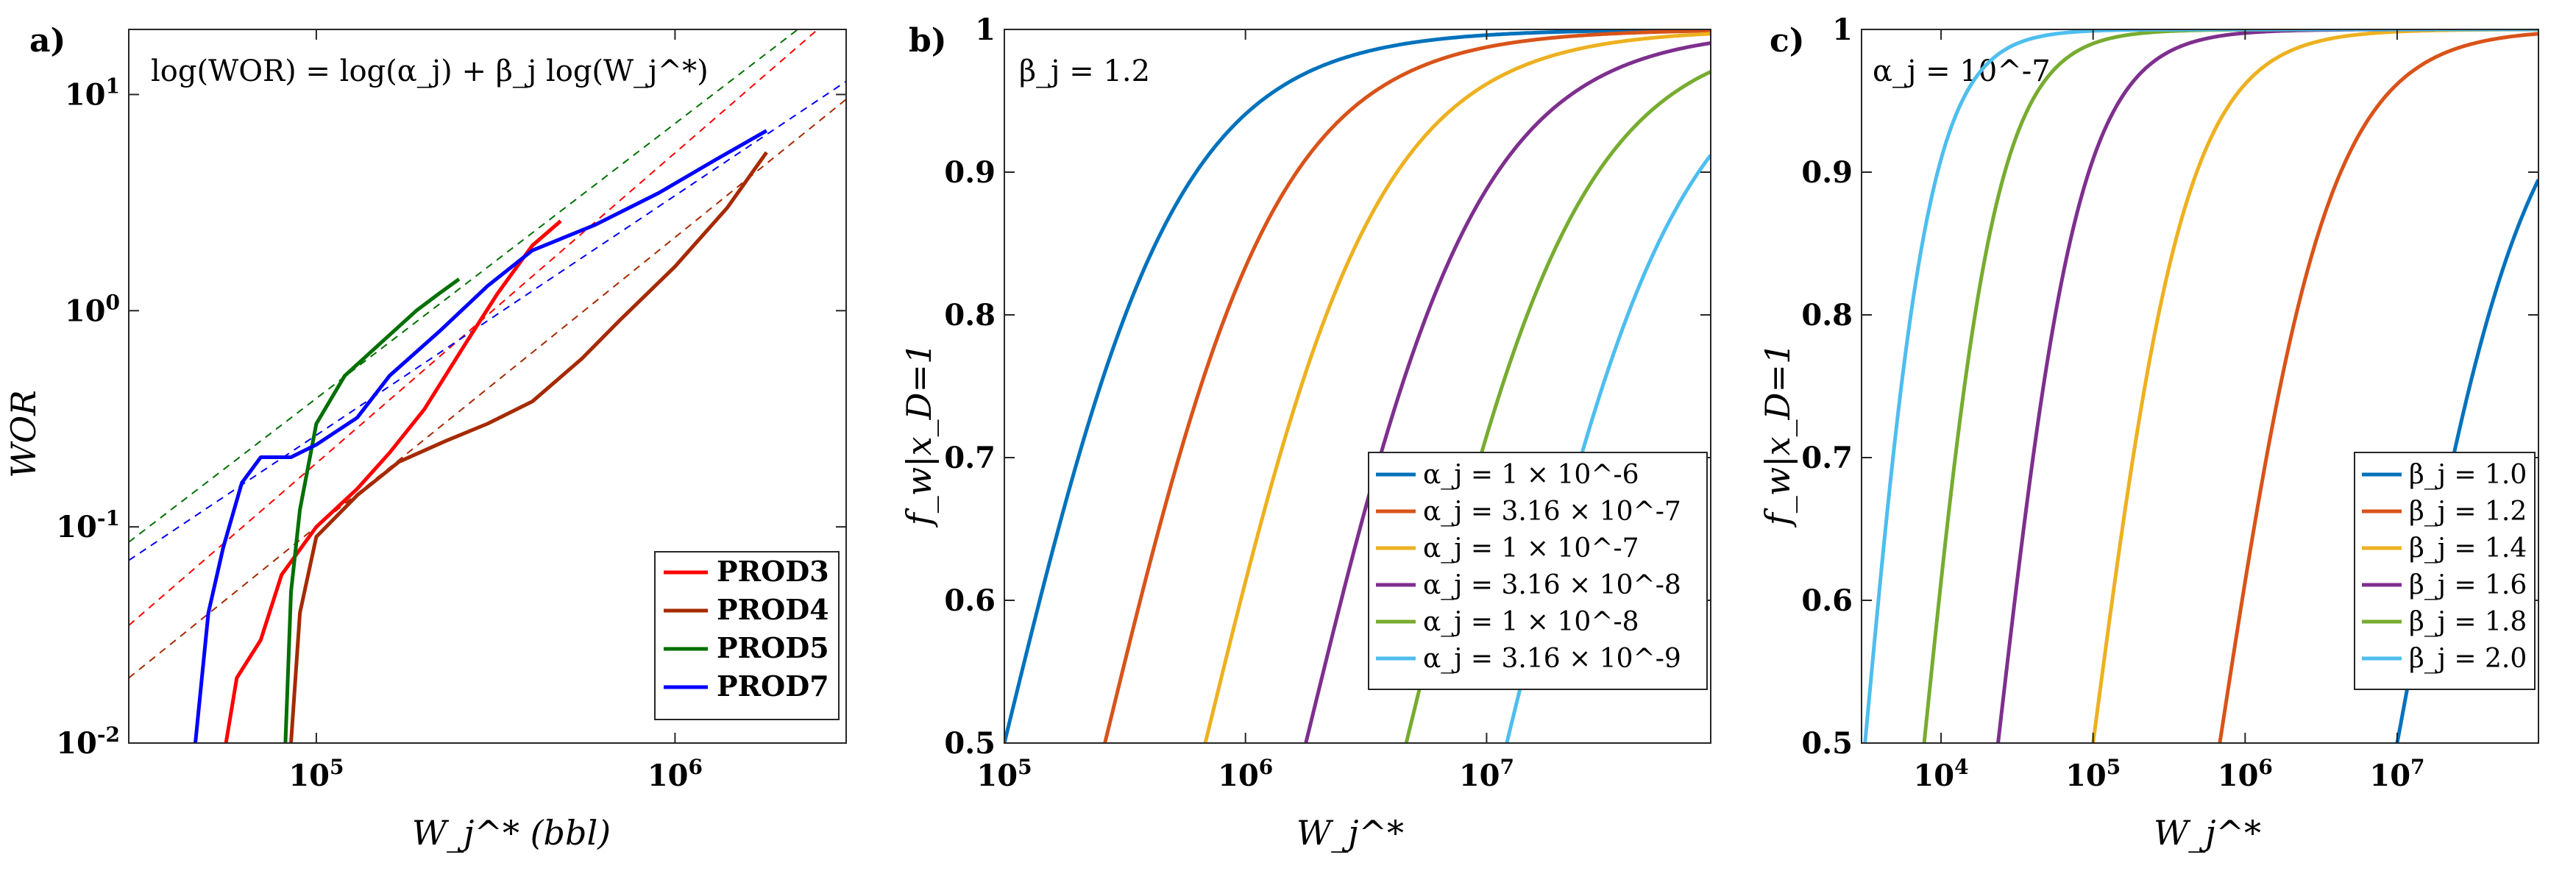  Describe the element at coordinates (2468, 548) in the screenshot. I see `panel-c-legend-label: β_j = 1.4` at that location.